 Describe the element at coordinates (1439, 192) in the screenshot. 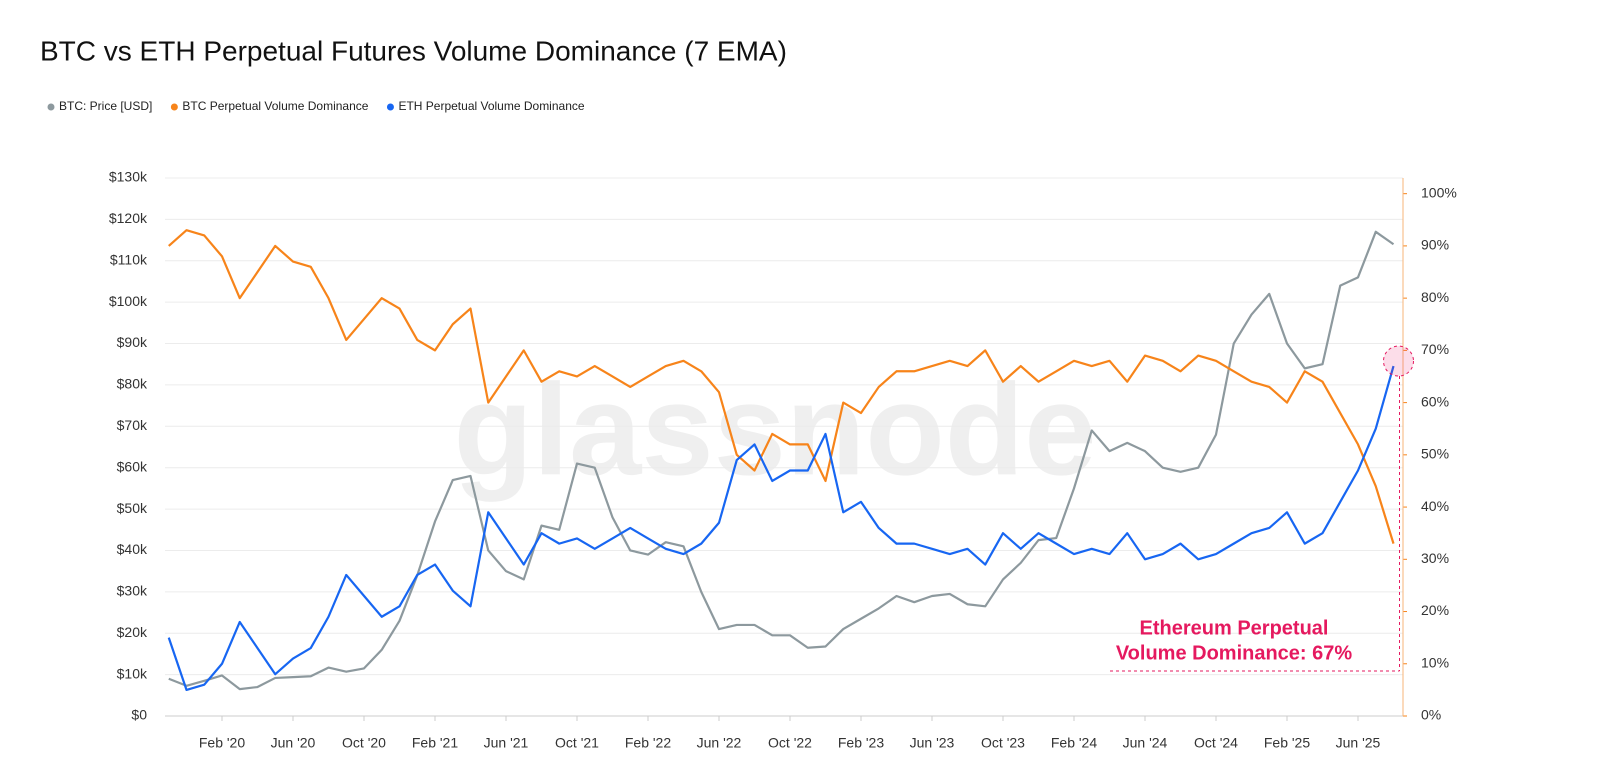

I see `y2-tick-label: 100%` at that location.